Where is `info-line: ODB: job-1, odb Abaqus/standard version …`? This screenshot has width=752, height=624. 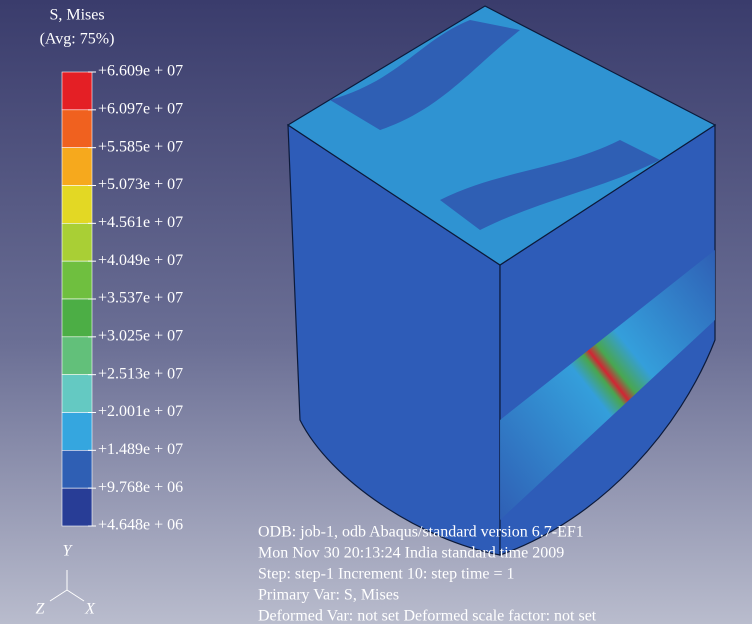
info-line: ODB: job-1, odb Abaqus/standard version … is located at coordinates (421, 532).